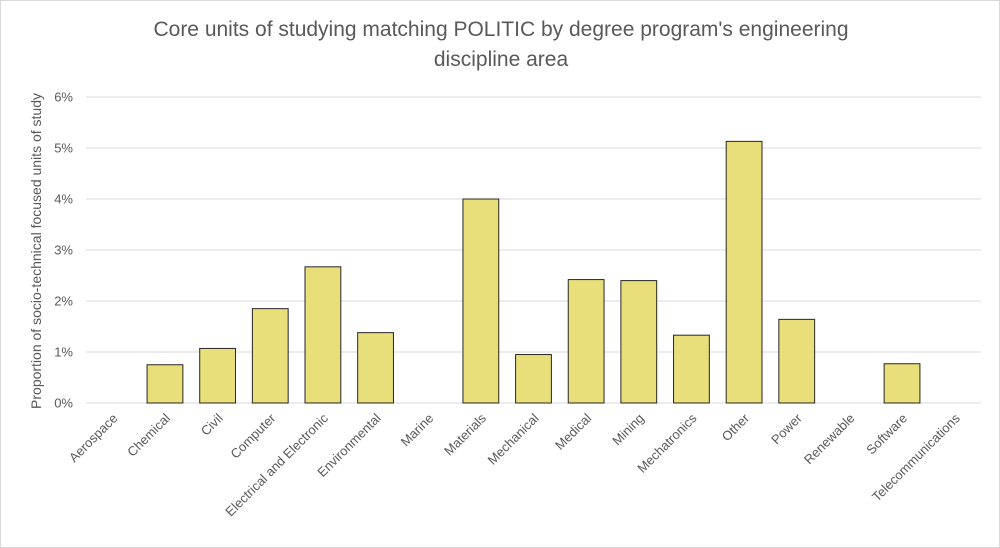 The width and height of the screenshot is (1000, 548). What do you see at coordinates (252, 435) in the screenshot?
I see `x-tick-label: Computer` at bounding box center [252, 435].